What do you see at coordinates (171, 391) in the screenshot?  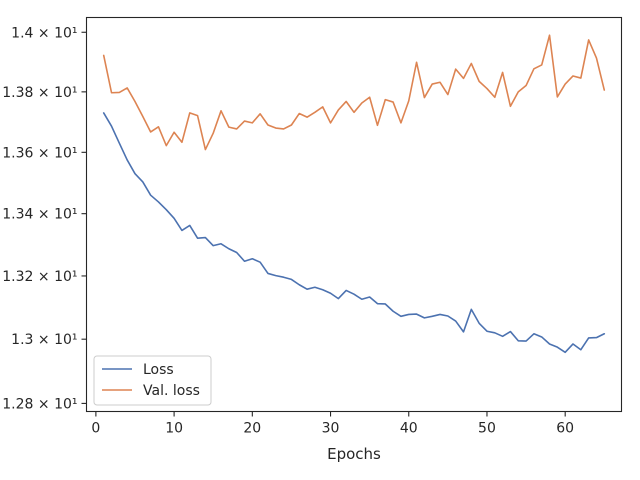 I see `legend-label-val-loss: Val. loss` at bounding box center [171, 391].